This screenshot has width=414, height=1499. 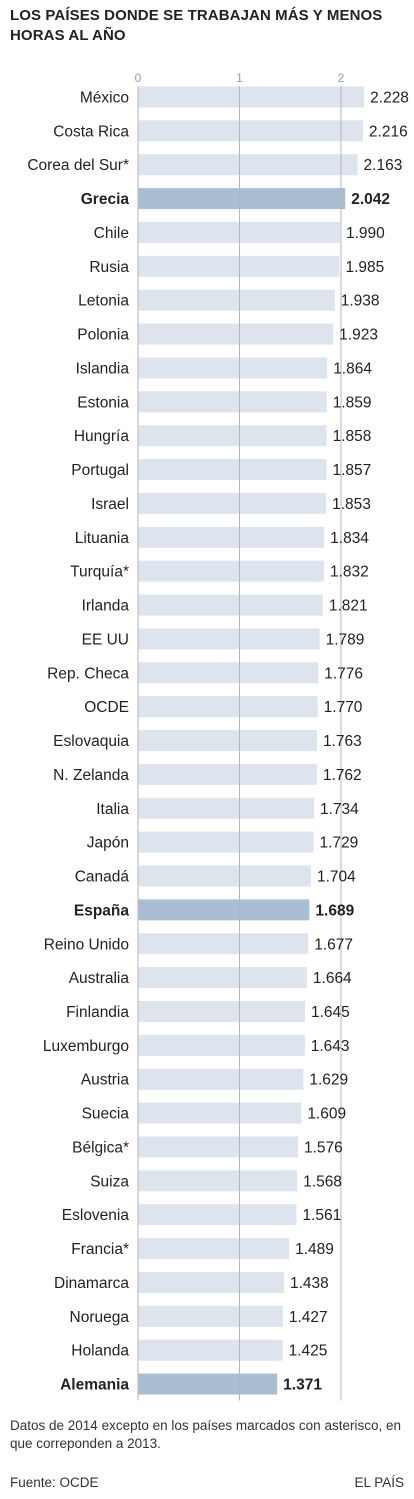 What do you see at coordinates (326, 1114) in the screenshot?
I see `value-label: 1.609` at bounding box center [326, 1114].